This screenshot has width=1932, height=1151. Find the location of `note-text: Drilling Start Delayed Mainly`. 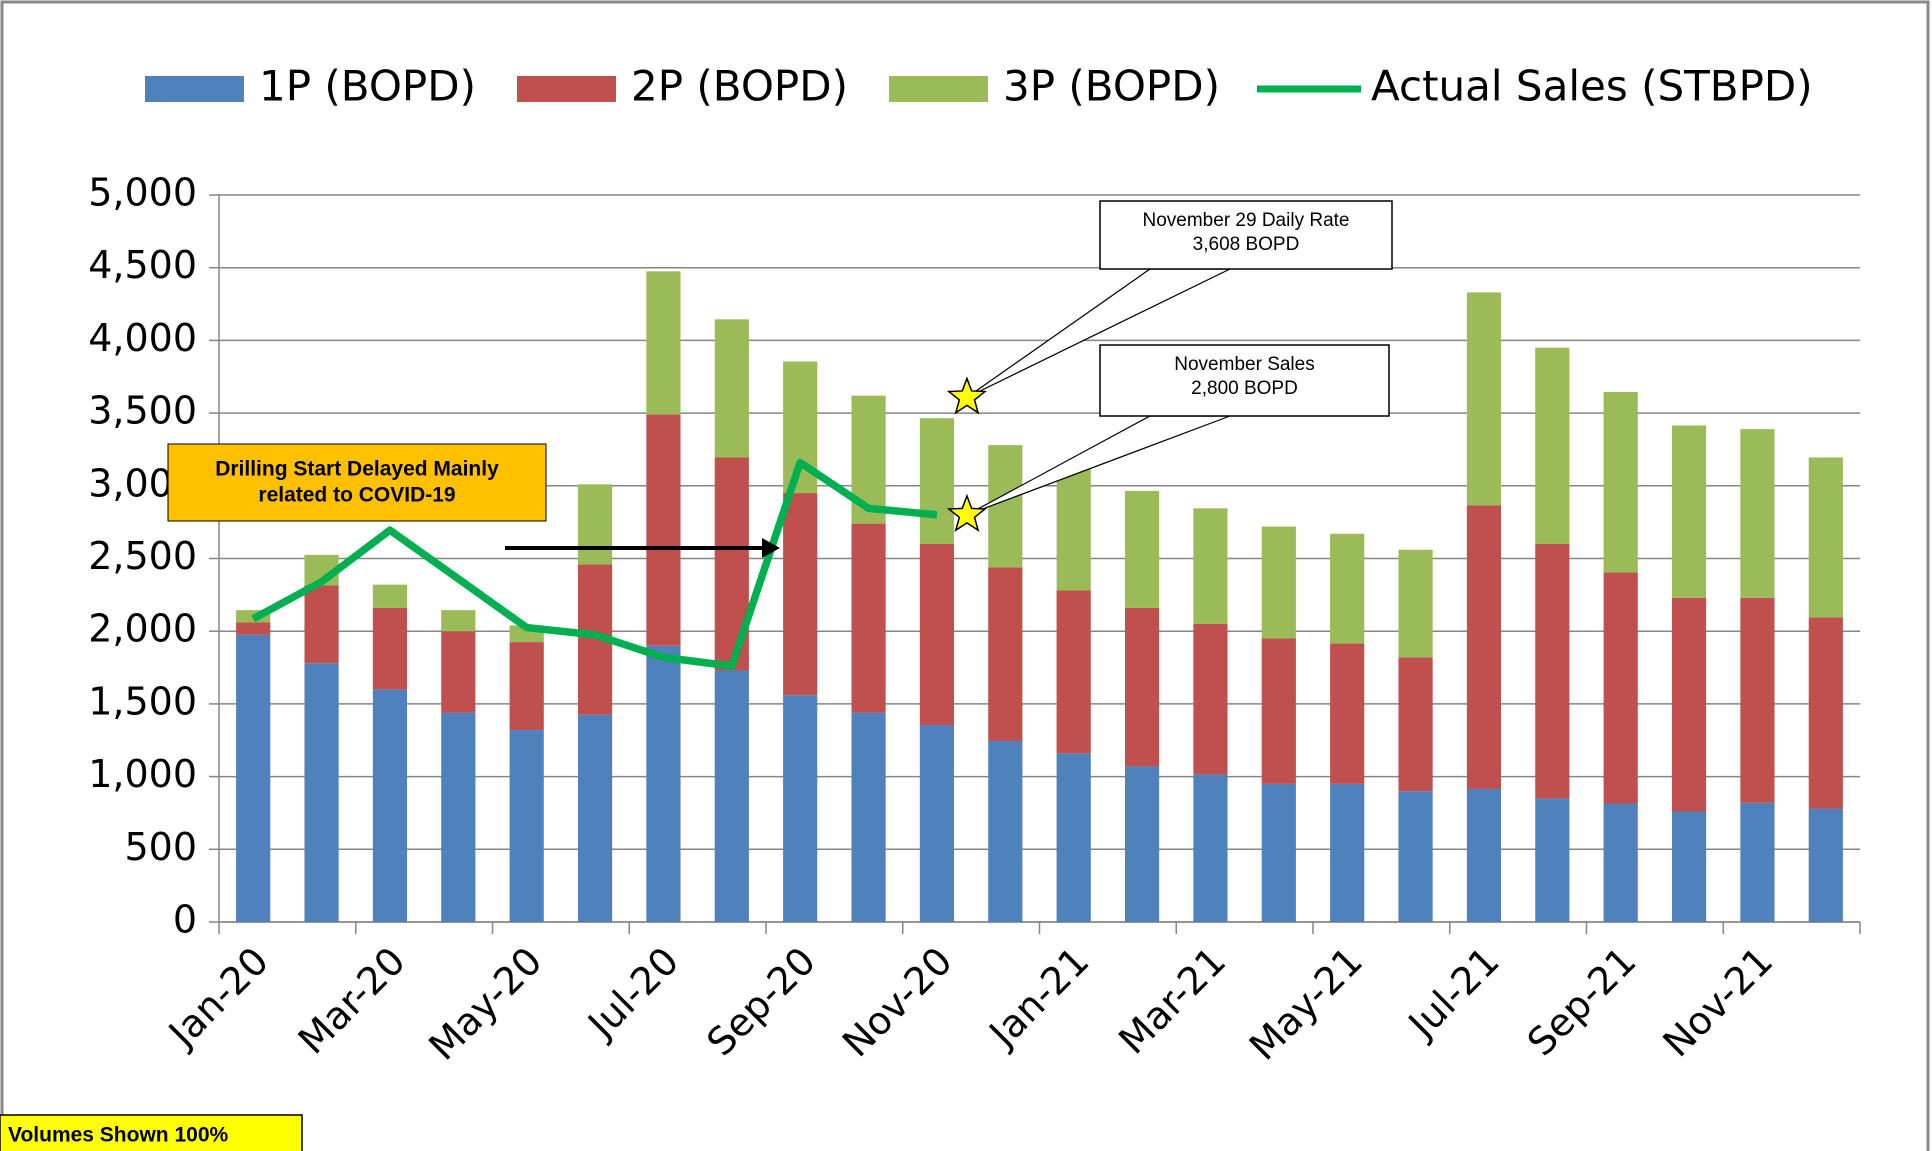

note-text: Drilling Start Delayed Mainly is located at coordinates (357, 469).